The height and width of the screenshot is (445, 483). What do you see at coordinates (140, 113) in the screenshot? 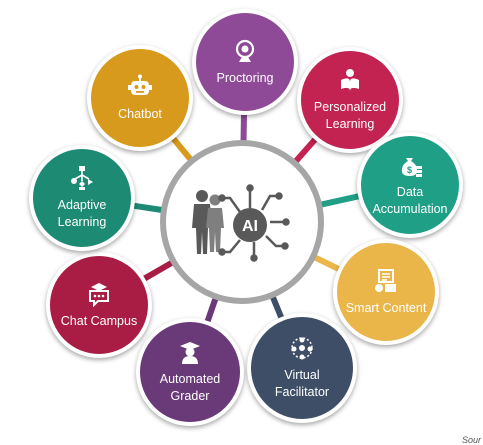
I see `node-label: Chatbot` at bounding box center [140, 113].